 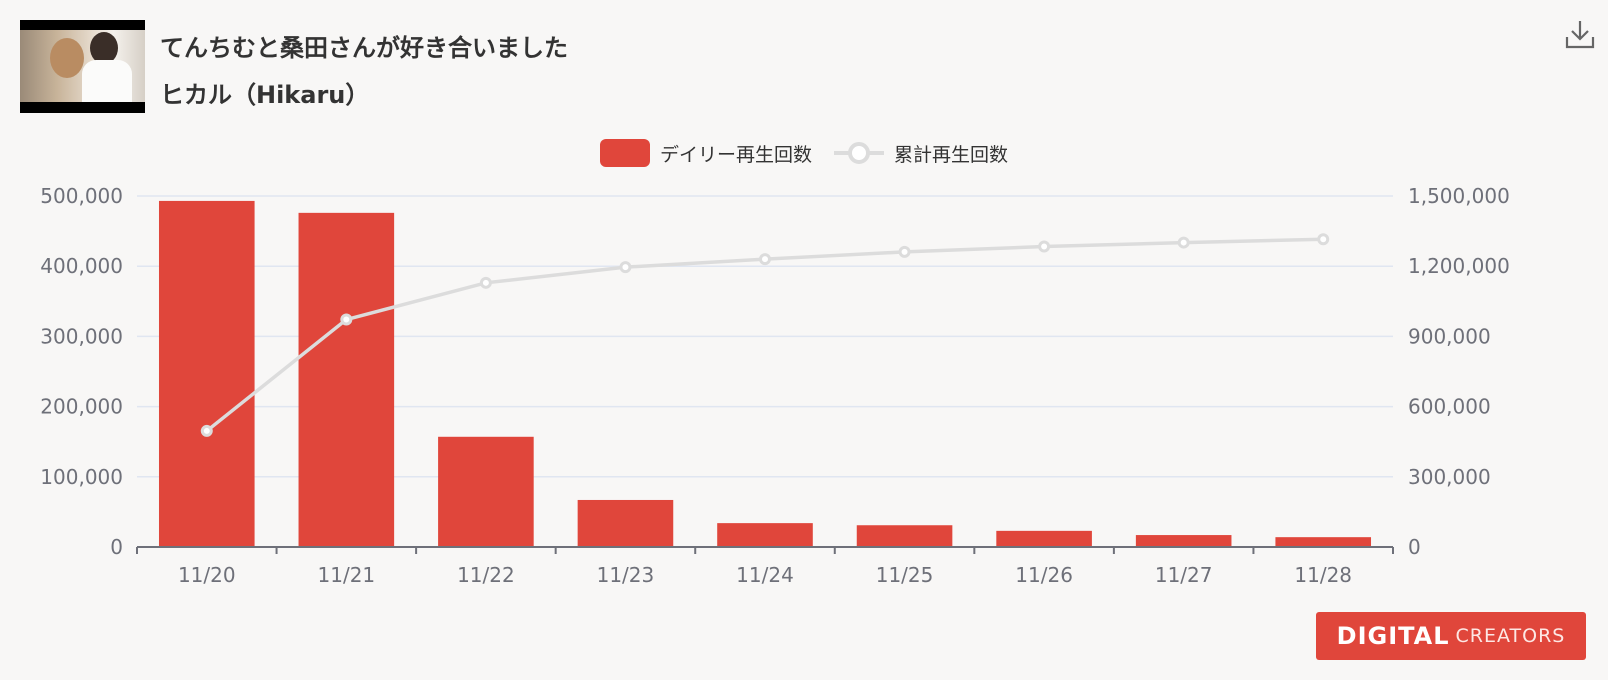 What do you see at coordinates (1459, 266) in the screenshot?
I see `y-right-tick-label: 1,200,000` at bounding box center [1459, 266].